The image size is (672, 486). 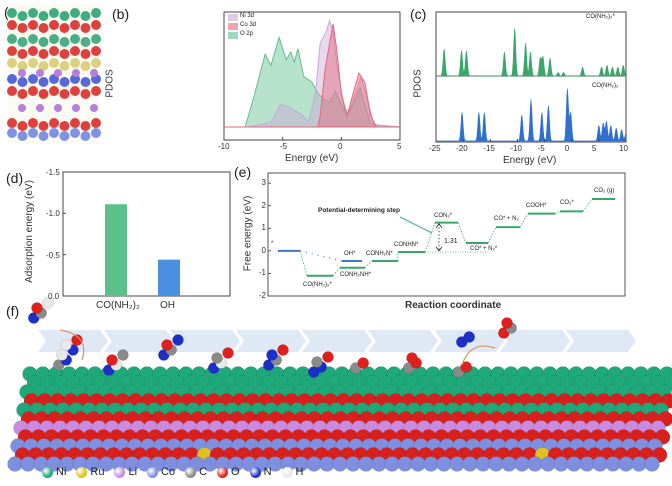 What do you see at coordinates (53, 255) in the screenshot?
I see `d-ytick: -0.5` at bounding box center [53, 255].